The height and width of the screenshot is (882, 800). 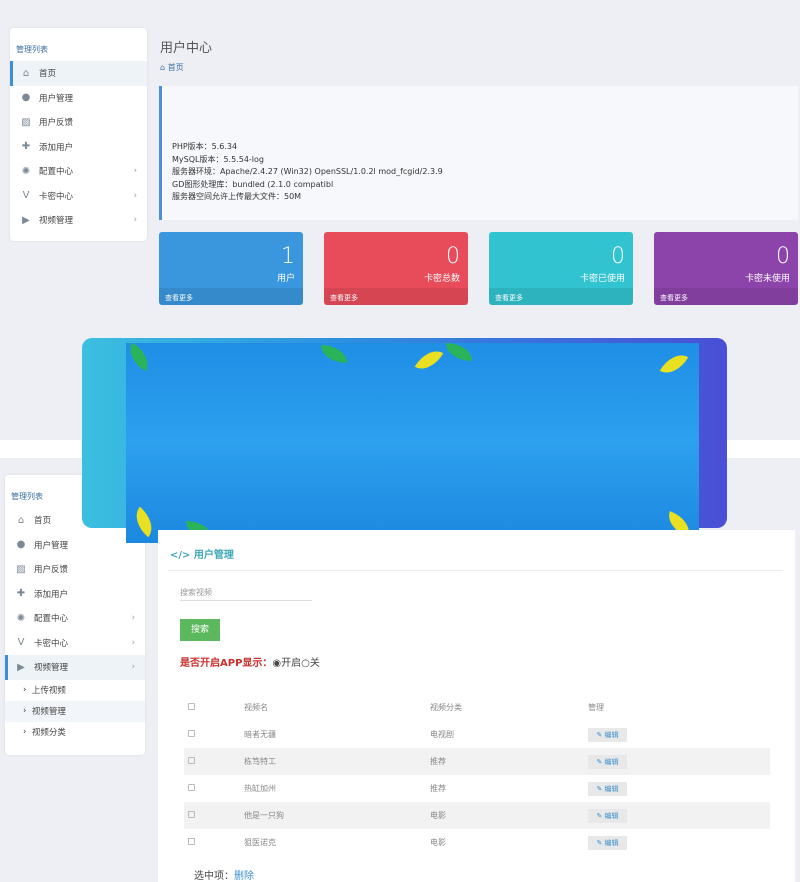 I want to click on stat-card: 0 卡密总数 查看更多, so click(x=396, y=268).